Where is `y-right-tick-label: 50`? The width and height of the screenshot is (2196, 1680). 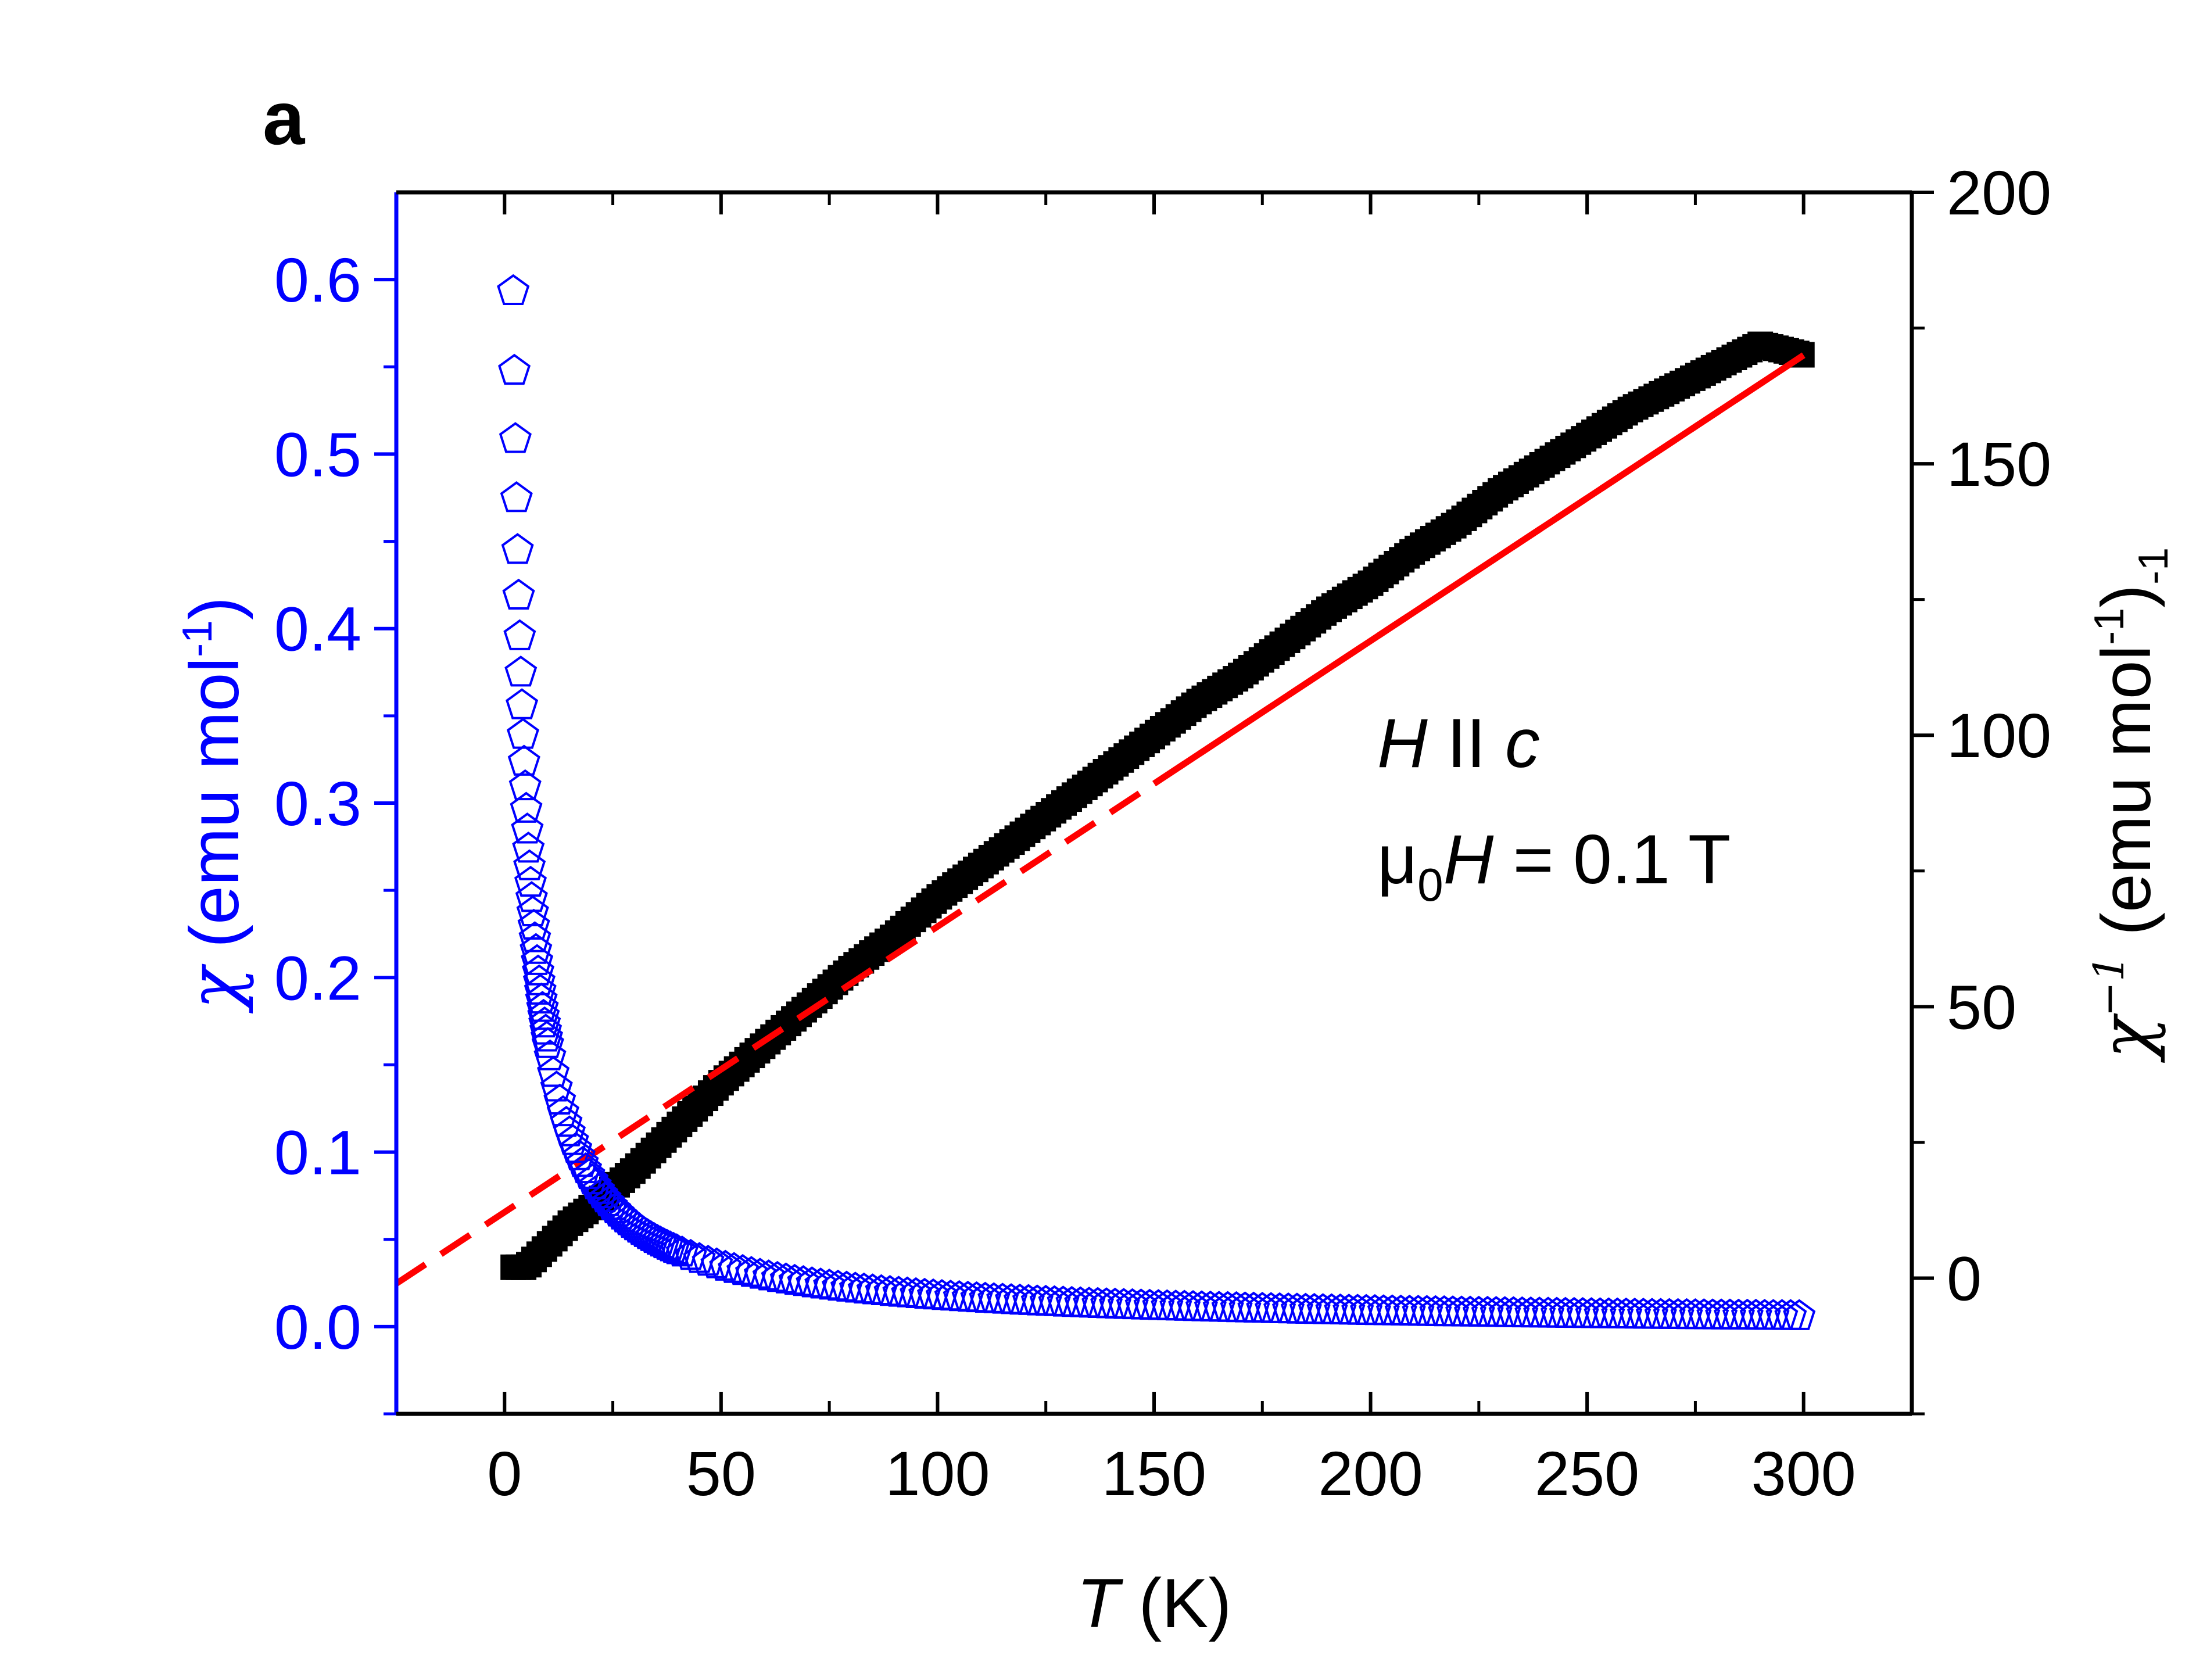
y-right-tick-label: 50 is located at coordinates (1982, 1007).